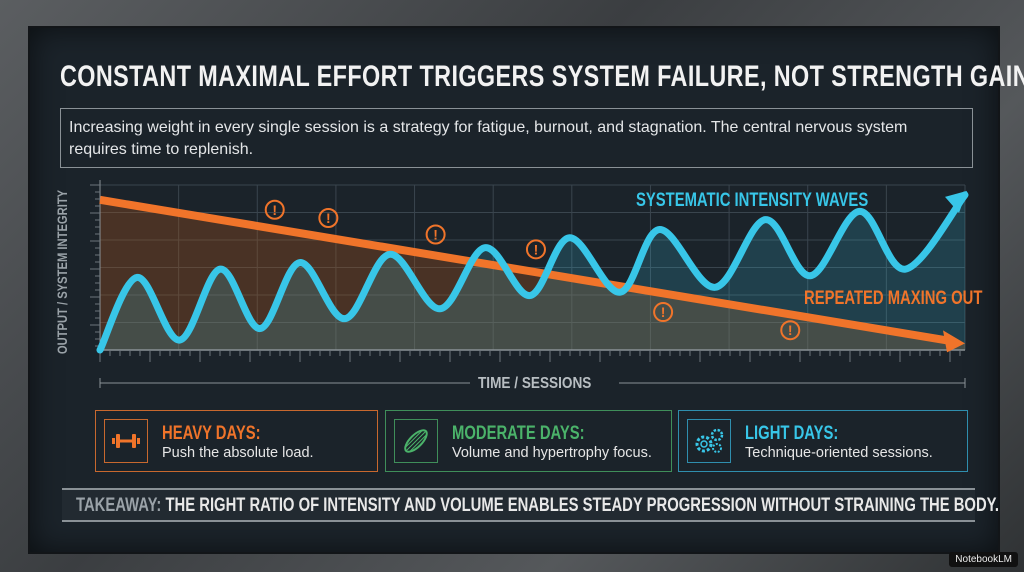 This screenshot has width=1024, height=572. I want to click on card-light-days: LIGHT DAYS: Technique-oriented sessions., so click(823, 441).